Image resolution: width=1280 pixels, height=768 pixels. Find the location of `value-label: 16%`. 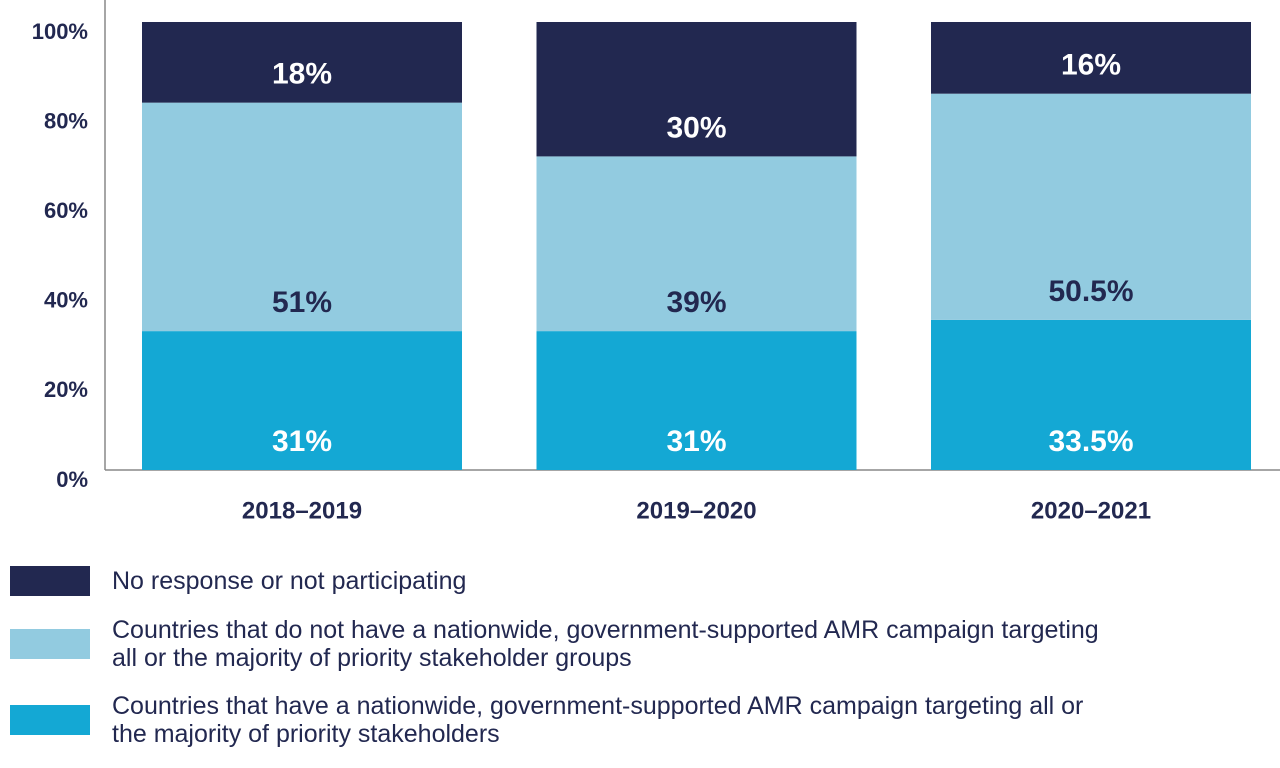

value-label: 16% is located at coordinates (1091, 65).